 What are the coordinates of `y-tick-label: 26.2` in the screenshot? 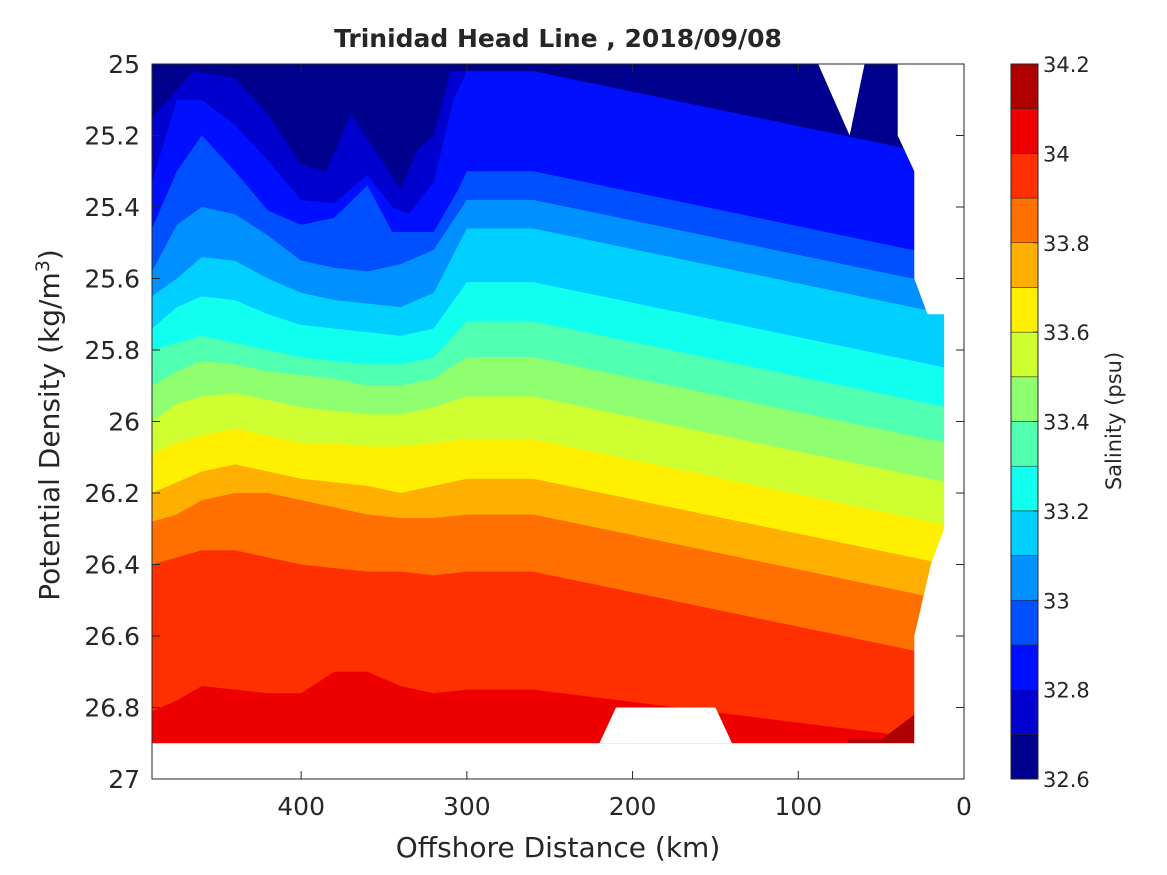 It's located at (112, 493).